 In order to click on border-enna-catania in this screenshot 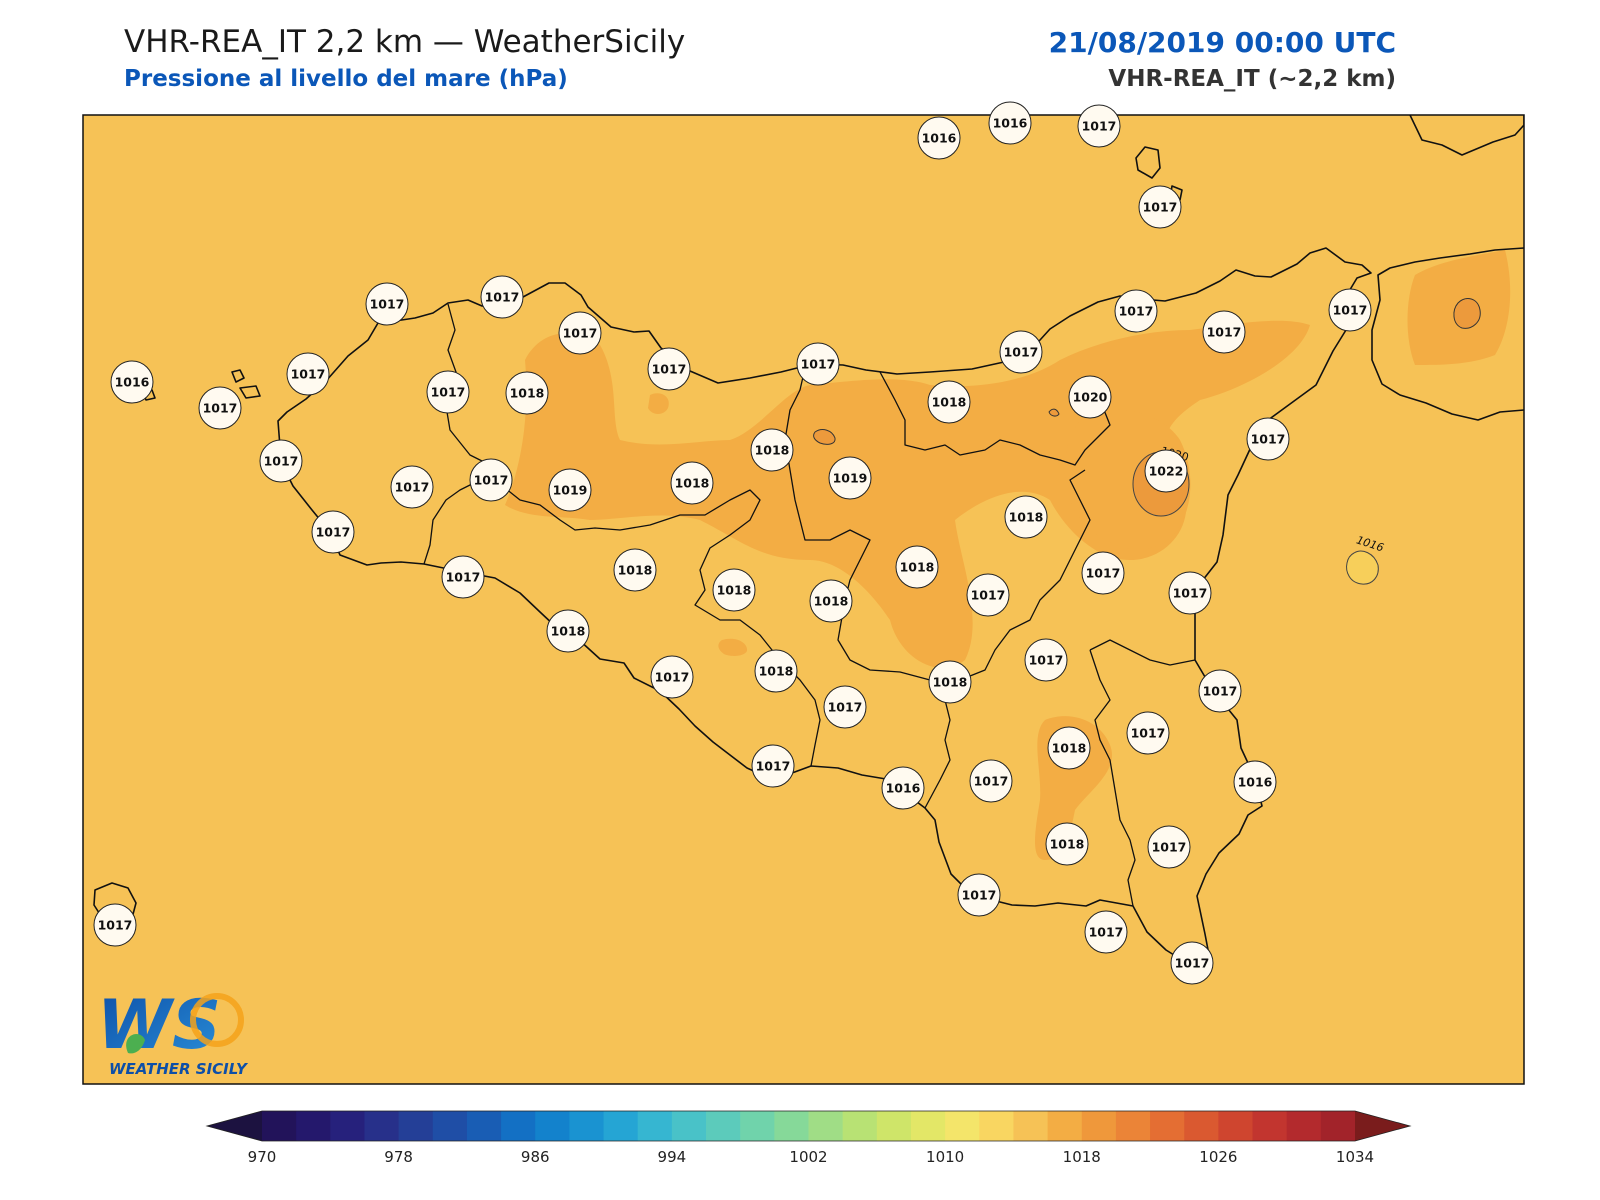, I will do `click(1025, 575)`.